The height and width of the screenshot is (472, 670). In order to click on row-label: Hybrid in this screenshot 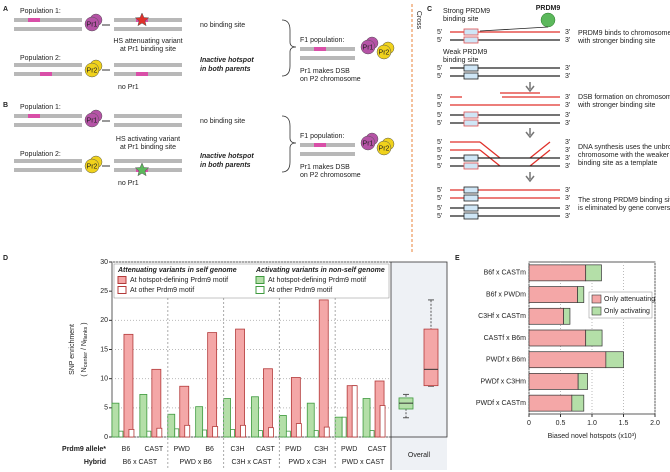, I will do `click(95, 462)`.